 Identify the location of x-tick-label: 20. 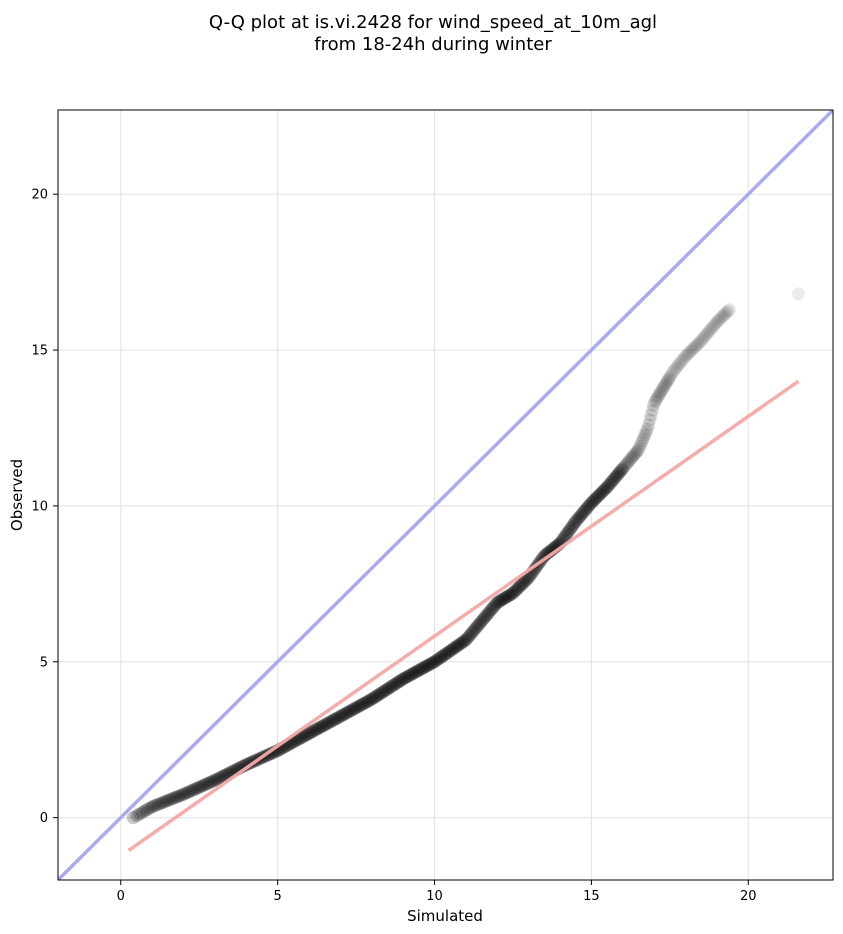
(748, 896).